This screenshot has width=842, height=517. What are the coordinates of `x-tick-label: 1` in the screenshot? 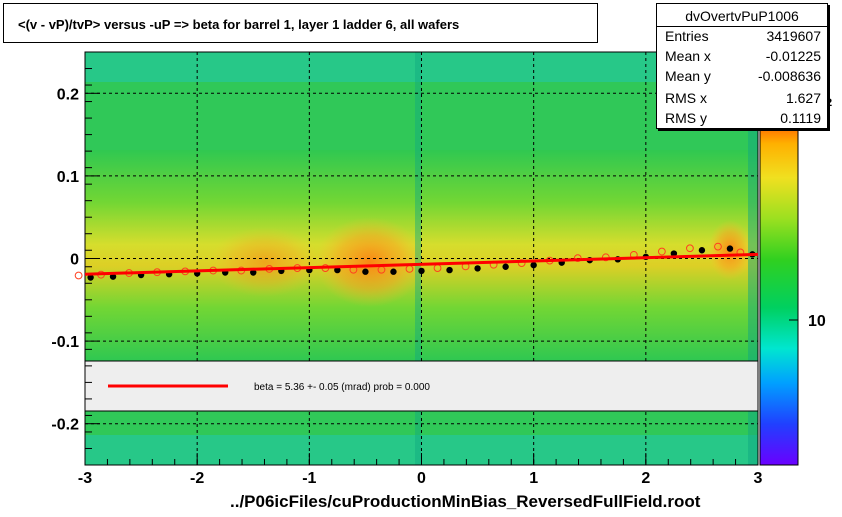 It's located at (533, 478).